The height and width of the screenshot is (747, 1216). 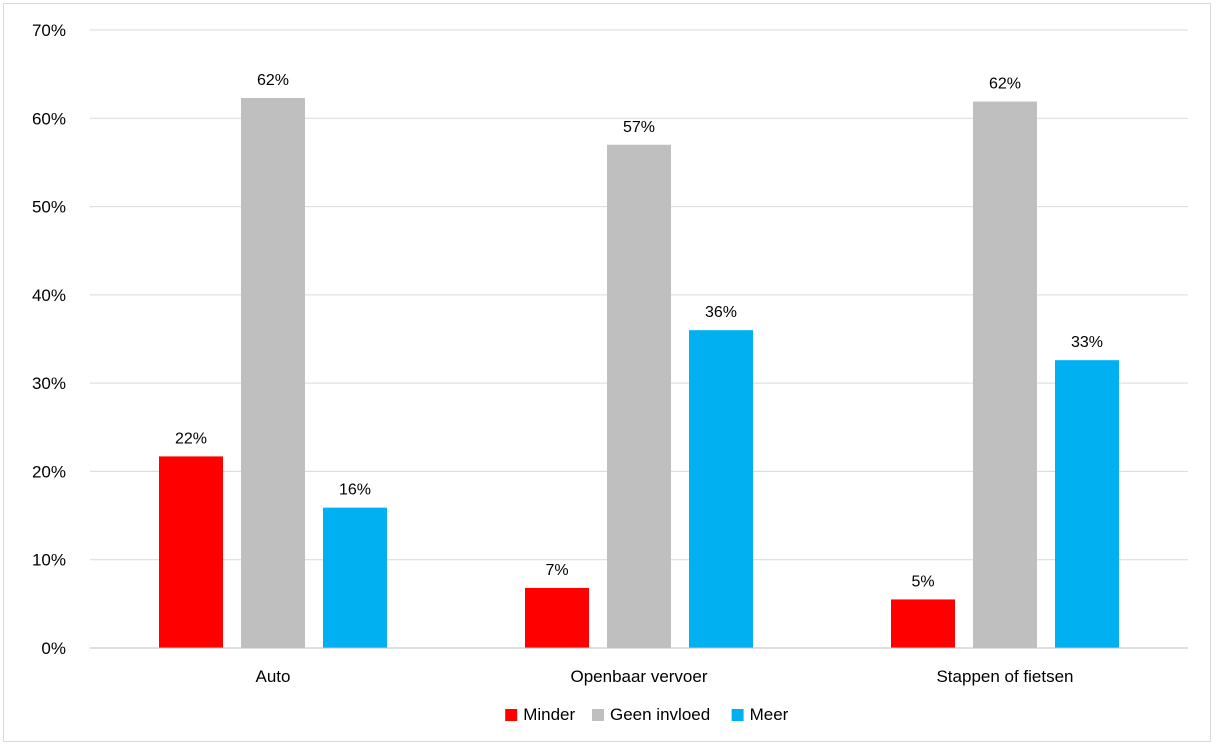 I want to click on y-tick-label: 40%, so click(x=49, y=295).